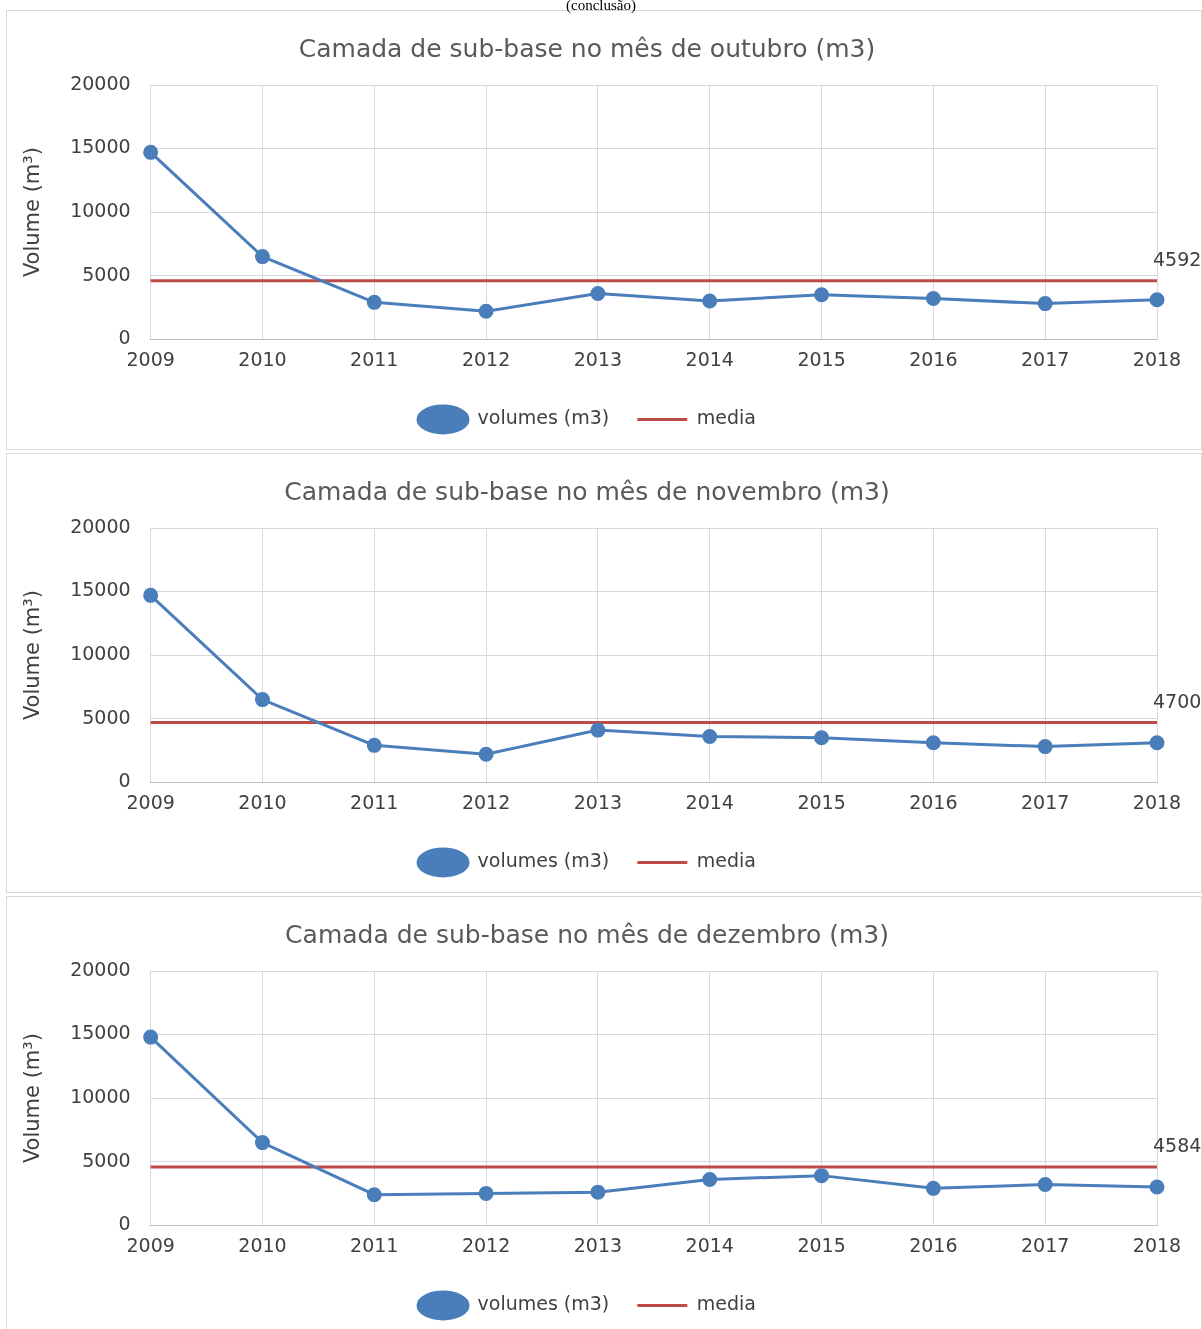  Describe the element at coordinates (587, 934) in the screenshot. I see `chart-title: Camada de sub-base no mês de dezembro (m3)` at that location.